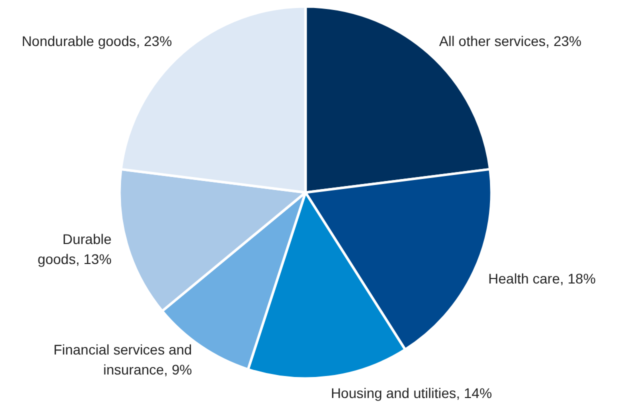 The width and height of the screenshot is (628, 410). Describe the element at coordinates (122, 360) in the screenshot. I see `slice-label: Financial services and insurance, 9%` at that location.